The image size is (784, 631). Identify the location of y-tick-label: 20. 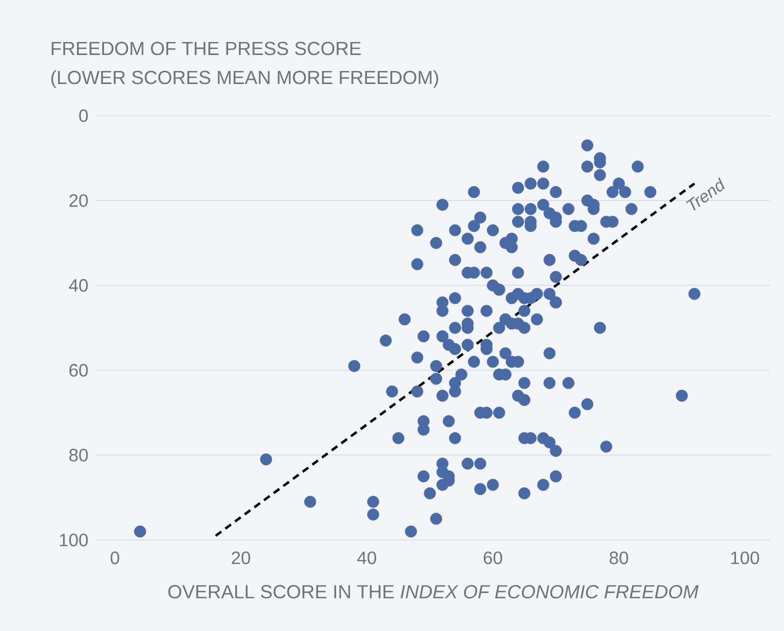
(78, 200).